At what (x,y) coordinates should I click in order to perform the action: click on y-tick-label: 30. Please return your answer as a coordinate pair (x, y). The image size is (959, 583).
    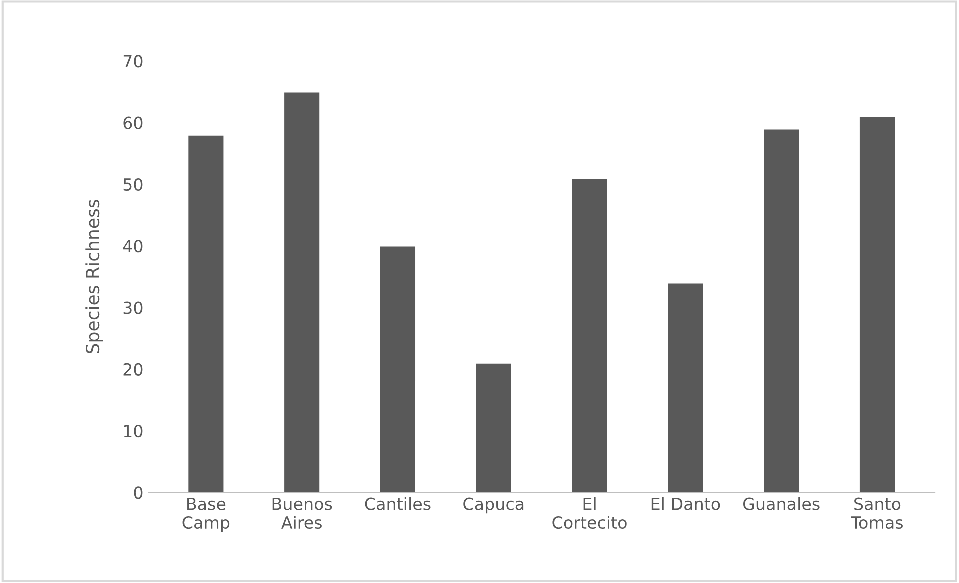
    Looking at the image, I should click on (133, 308).